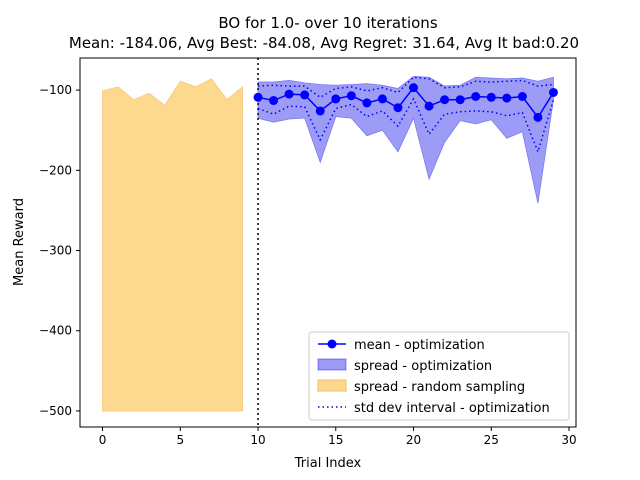 The image size is (640, 480). Describe the element at coordinates (55, 170) in the screenshot. I see `y-tick-label: −200` at that location.